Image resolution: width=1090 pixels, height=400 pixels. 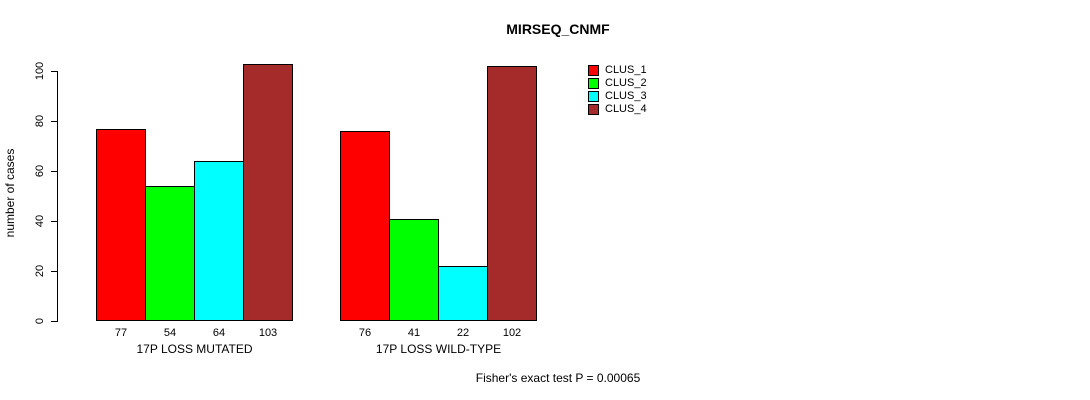 I want to click on y-tick-label: 100, so click(x=40, y=71).